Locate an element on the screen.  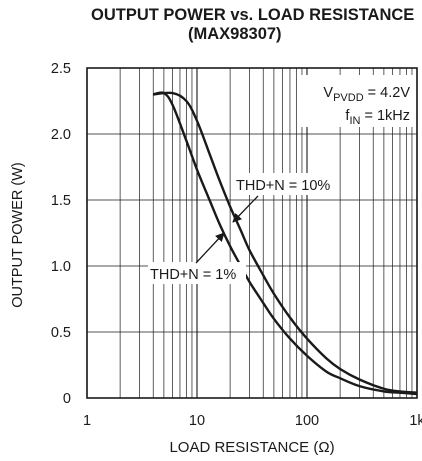
y-axis-label: OUTPUT POWER (W) is located at coordinates (18, 235).